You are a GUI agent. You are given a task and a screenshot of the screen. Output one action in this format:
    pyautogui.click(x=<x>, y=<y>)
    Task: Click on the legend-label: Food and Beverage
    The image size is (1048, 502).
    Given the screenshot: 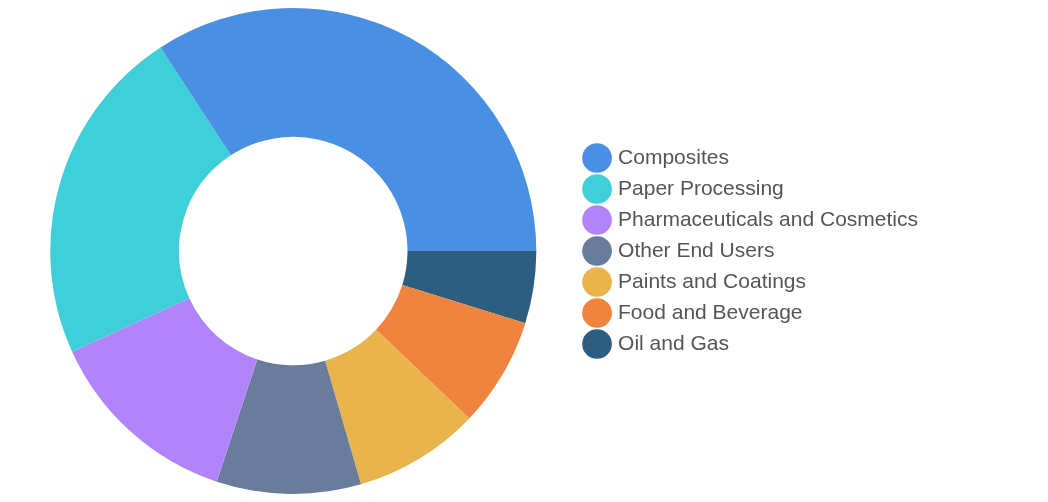 What is the action you would take?
    pyautogui.click(x=710, y=311)
    